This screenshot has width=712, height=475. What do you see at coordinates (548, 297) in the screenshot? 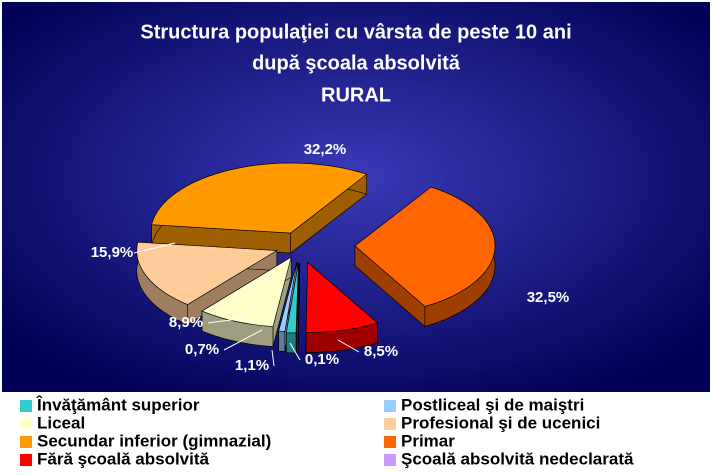
I see `value-label: 32,5%` at bounding box center [548, 297].